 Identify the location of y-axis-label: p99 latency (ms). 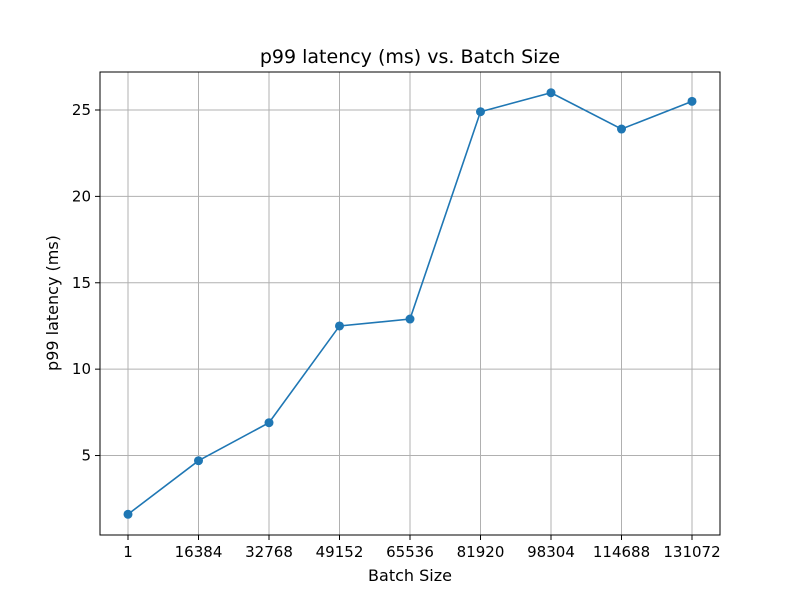
(52, 303).